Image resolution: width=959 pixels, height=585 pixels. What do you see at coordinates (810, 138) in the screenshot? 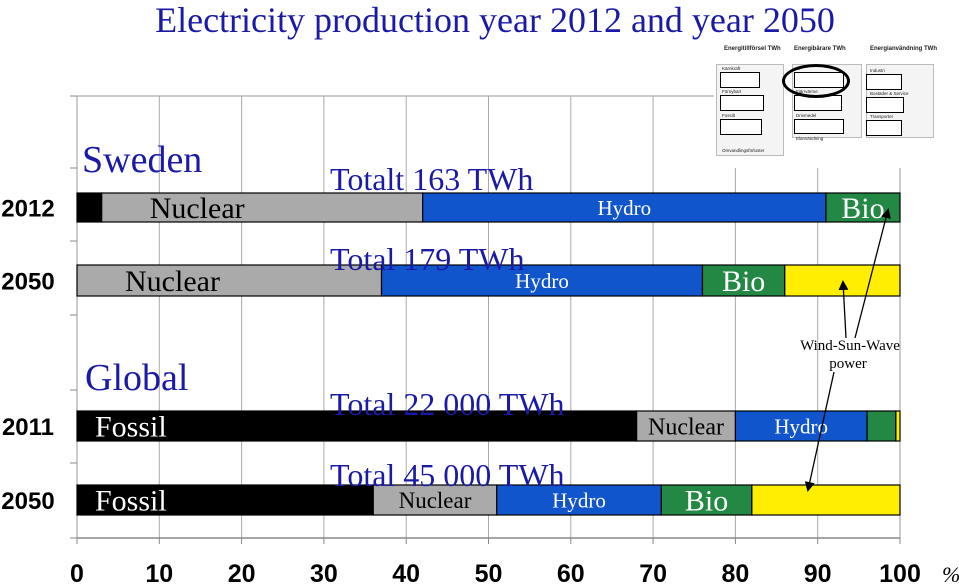
I see `inset-carrier-item: Elanvändning` at bounding box center [810, 138].